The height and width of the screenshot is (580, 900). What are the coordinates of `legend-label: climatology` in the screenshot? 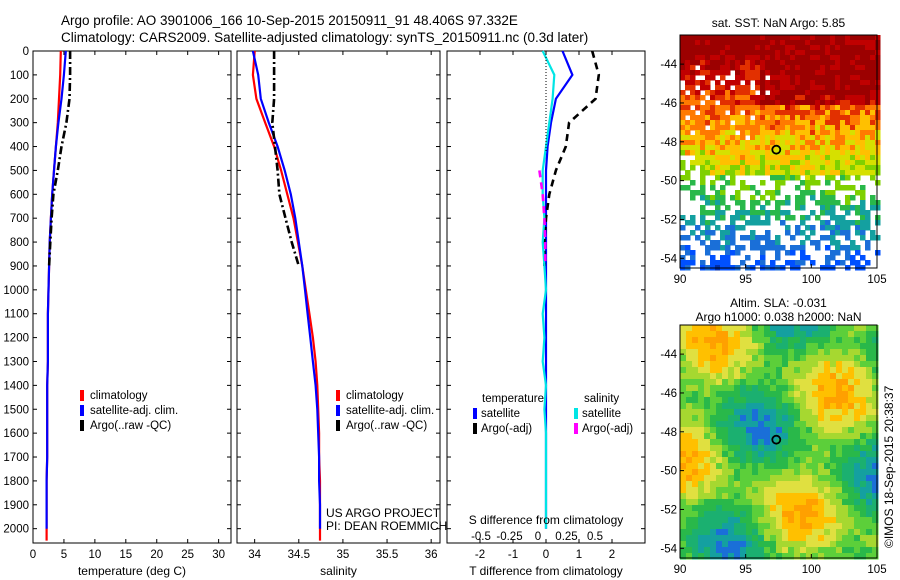 It's located at (375, 396).